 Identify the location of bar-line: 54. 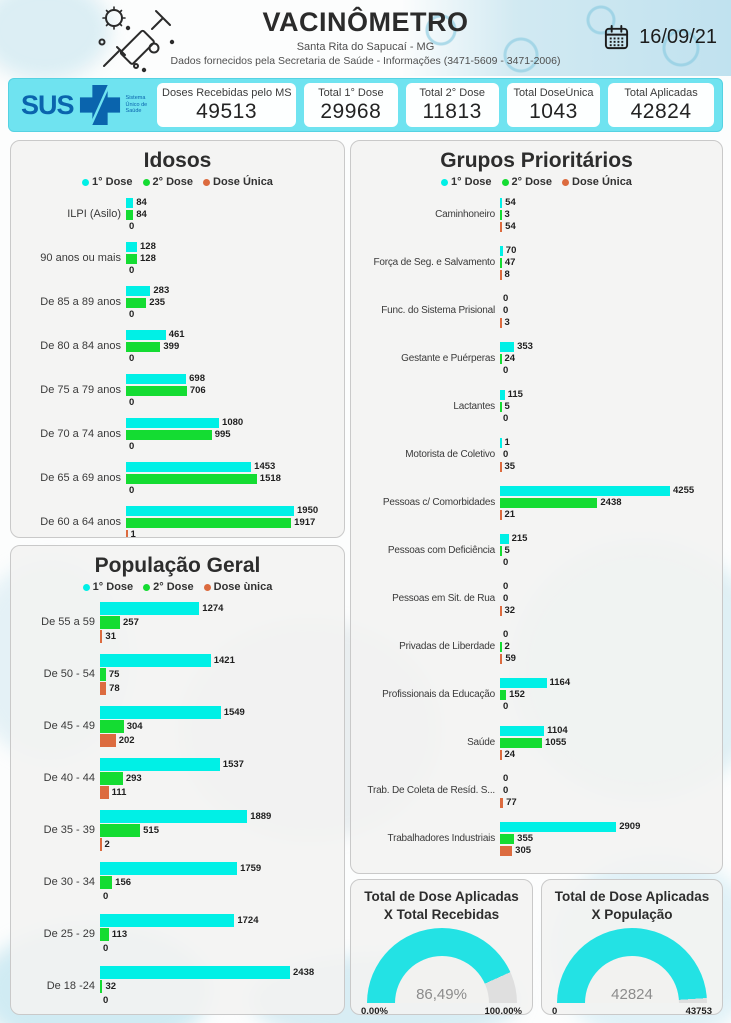
(585, 226).